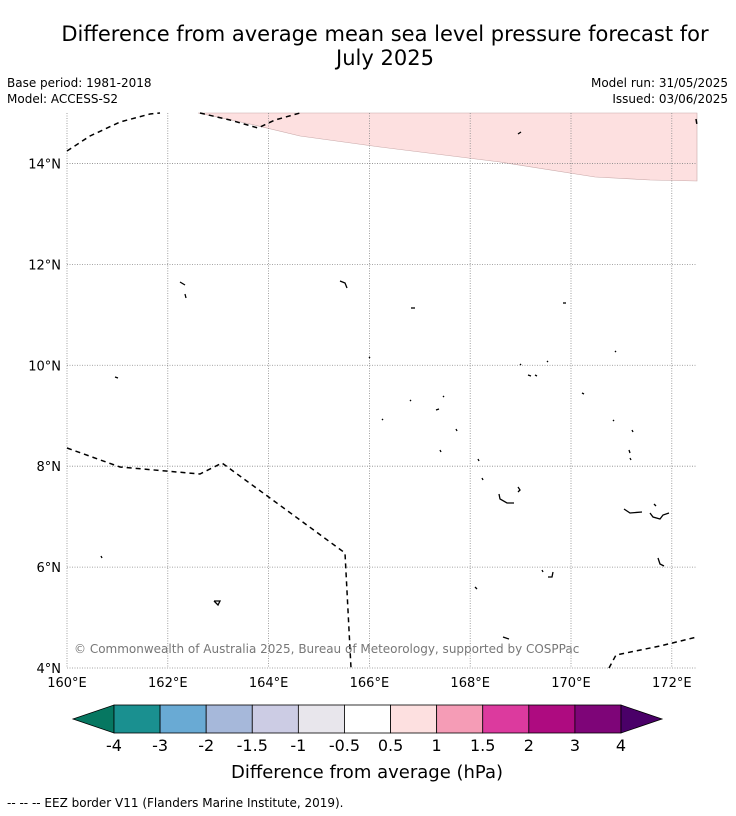  I want to click on longitude-labels: 160°E 162°E 164°E 166°E 168°E 170°E 172°E, so click(369, 683).